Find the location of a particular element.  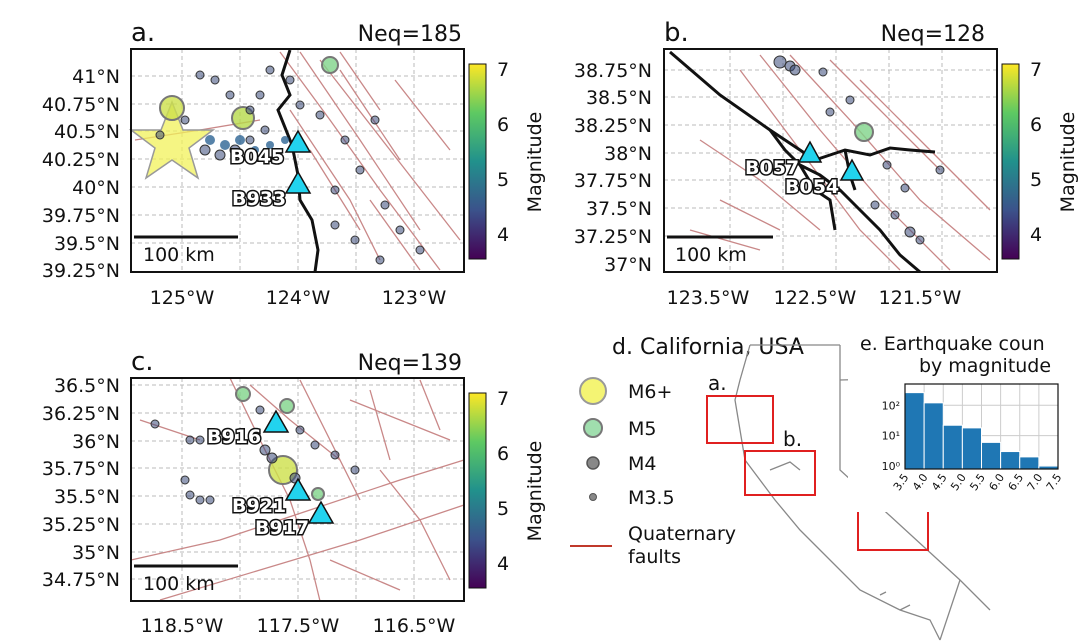

panel-a-coastline is located at coordinates (298, 161).